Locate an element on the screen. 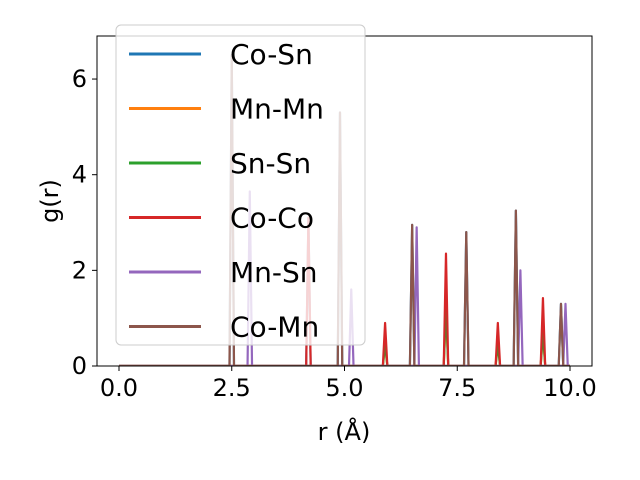 The image size is (640, 480). x-tick-label: 7.5 is located at coordinates (457, 388).